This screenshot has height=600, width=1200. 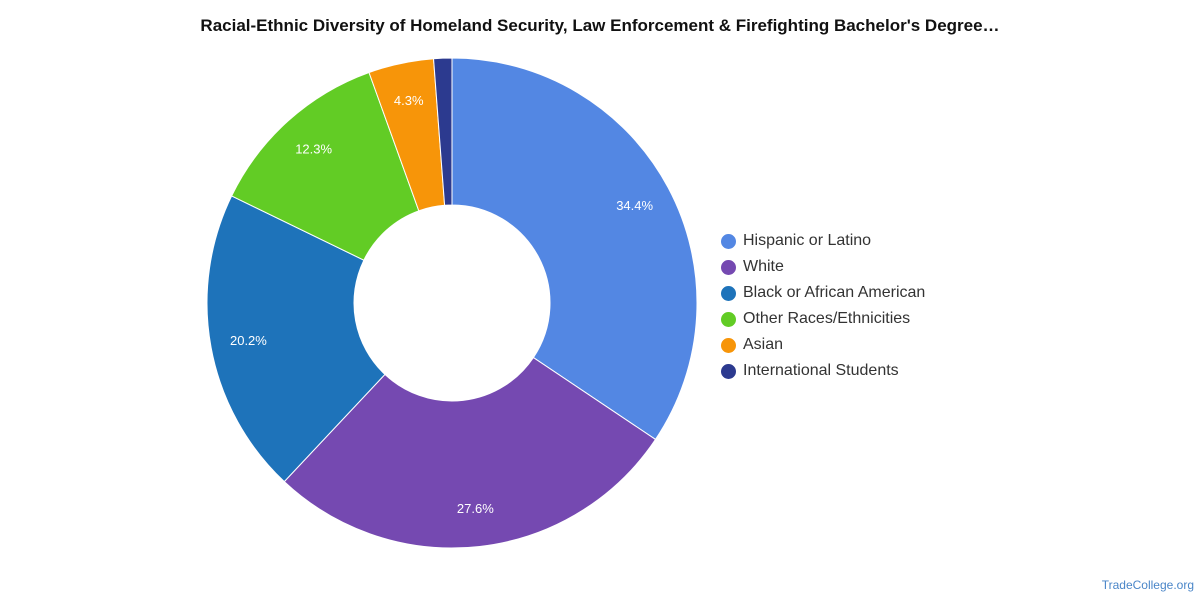 What do you see at coordinates (763, 344) in the screenshot?
I see `legend-label: Asian` at bounding box center [763, 344].